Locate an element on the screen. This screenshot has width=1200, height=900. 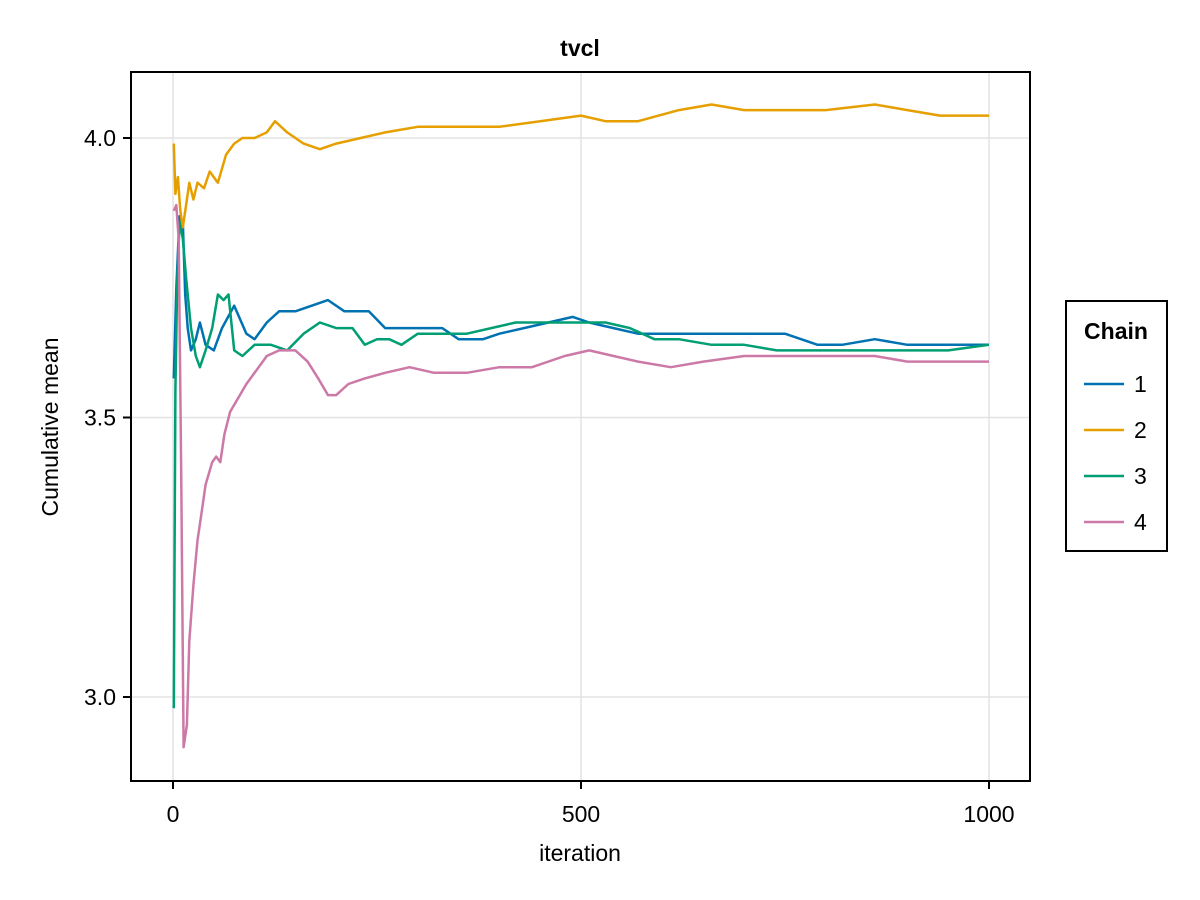
y-axis-label: Cumulative mean is located at coordinates (50, 427).